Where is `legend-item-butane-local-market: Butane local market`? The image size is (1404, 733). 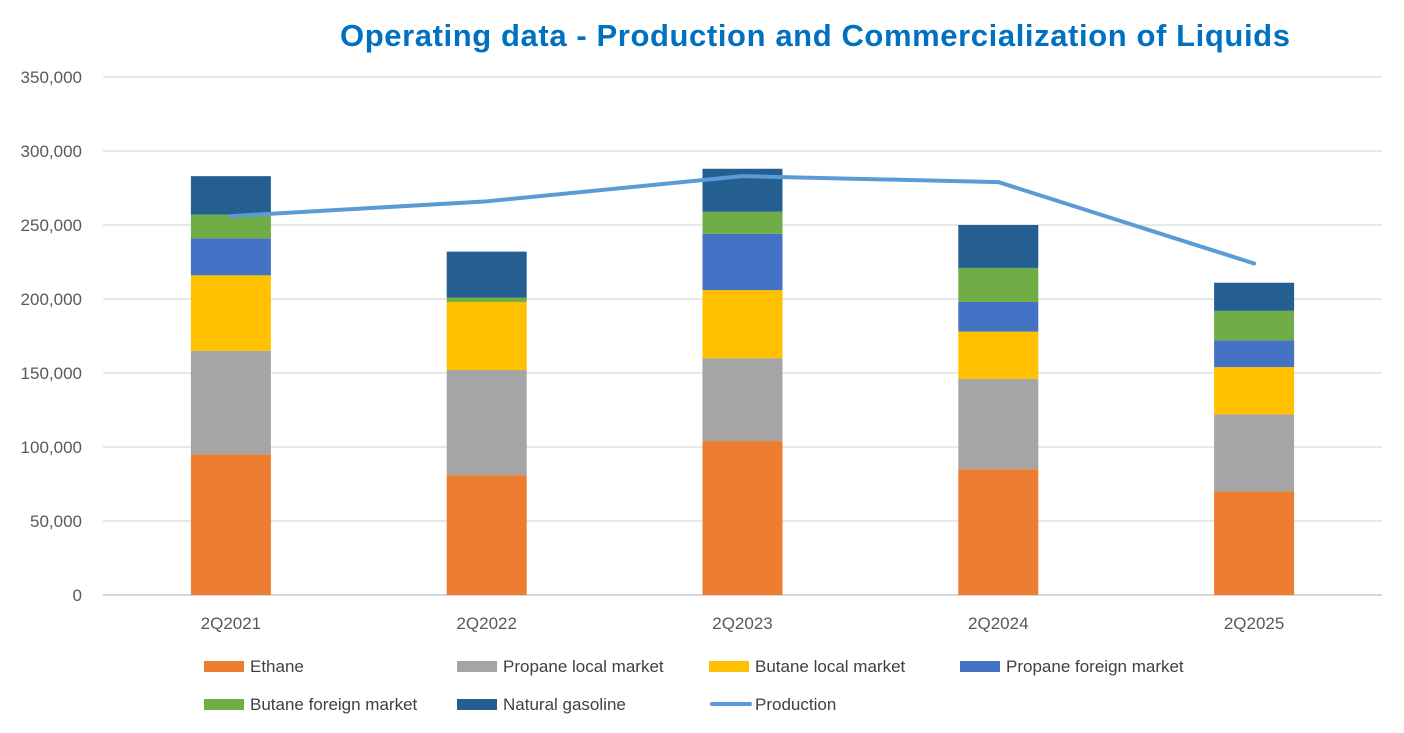
legend-item-butane-local-market: Butane local market is located at coordinates (807, 666).